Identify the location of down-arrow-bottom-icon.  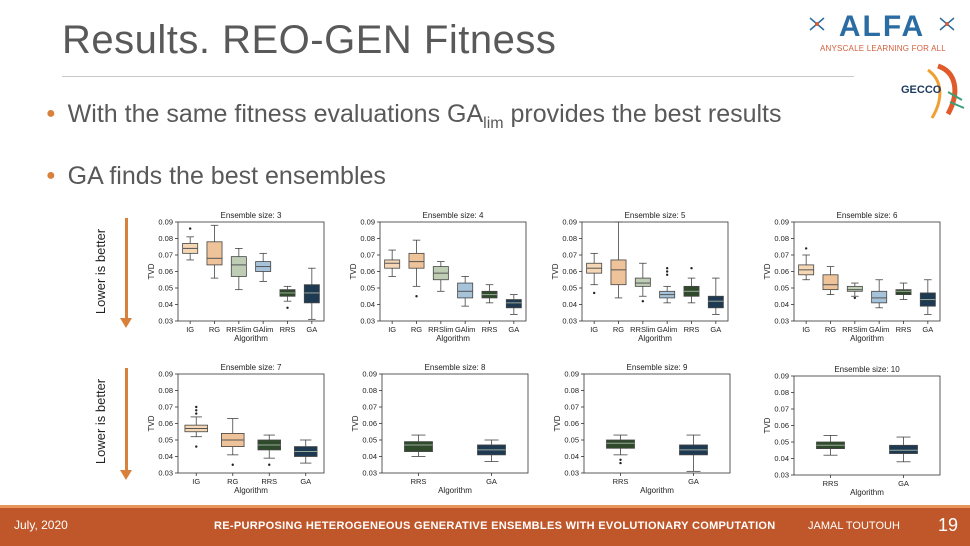
(126, 419).